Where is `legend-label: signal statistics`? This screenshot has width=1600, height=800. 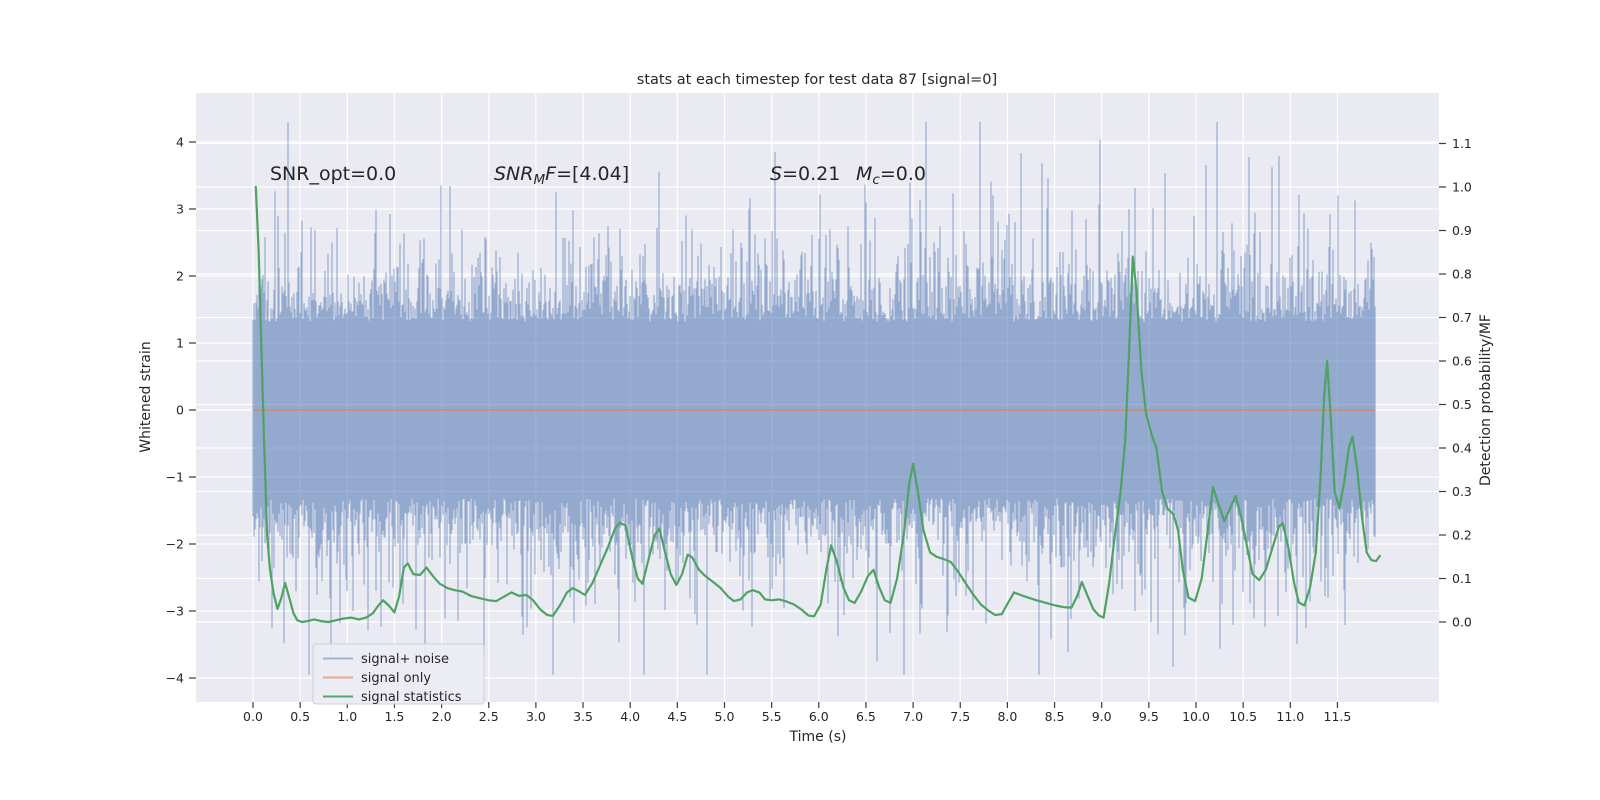
legend-label: signal statistics is located at coordinates (411, 697).